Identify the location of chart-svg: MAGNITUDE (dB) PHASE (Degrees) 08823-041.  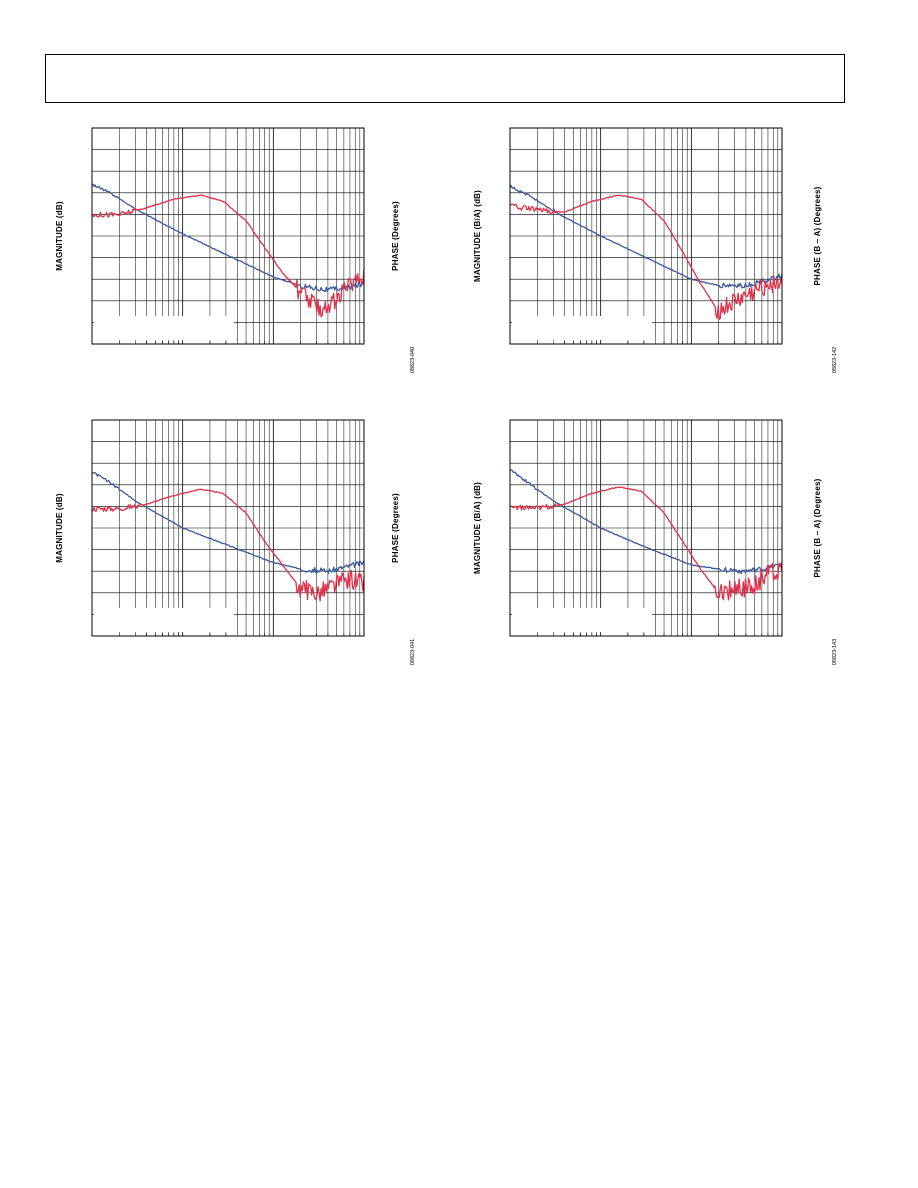
(235, 542).